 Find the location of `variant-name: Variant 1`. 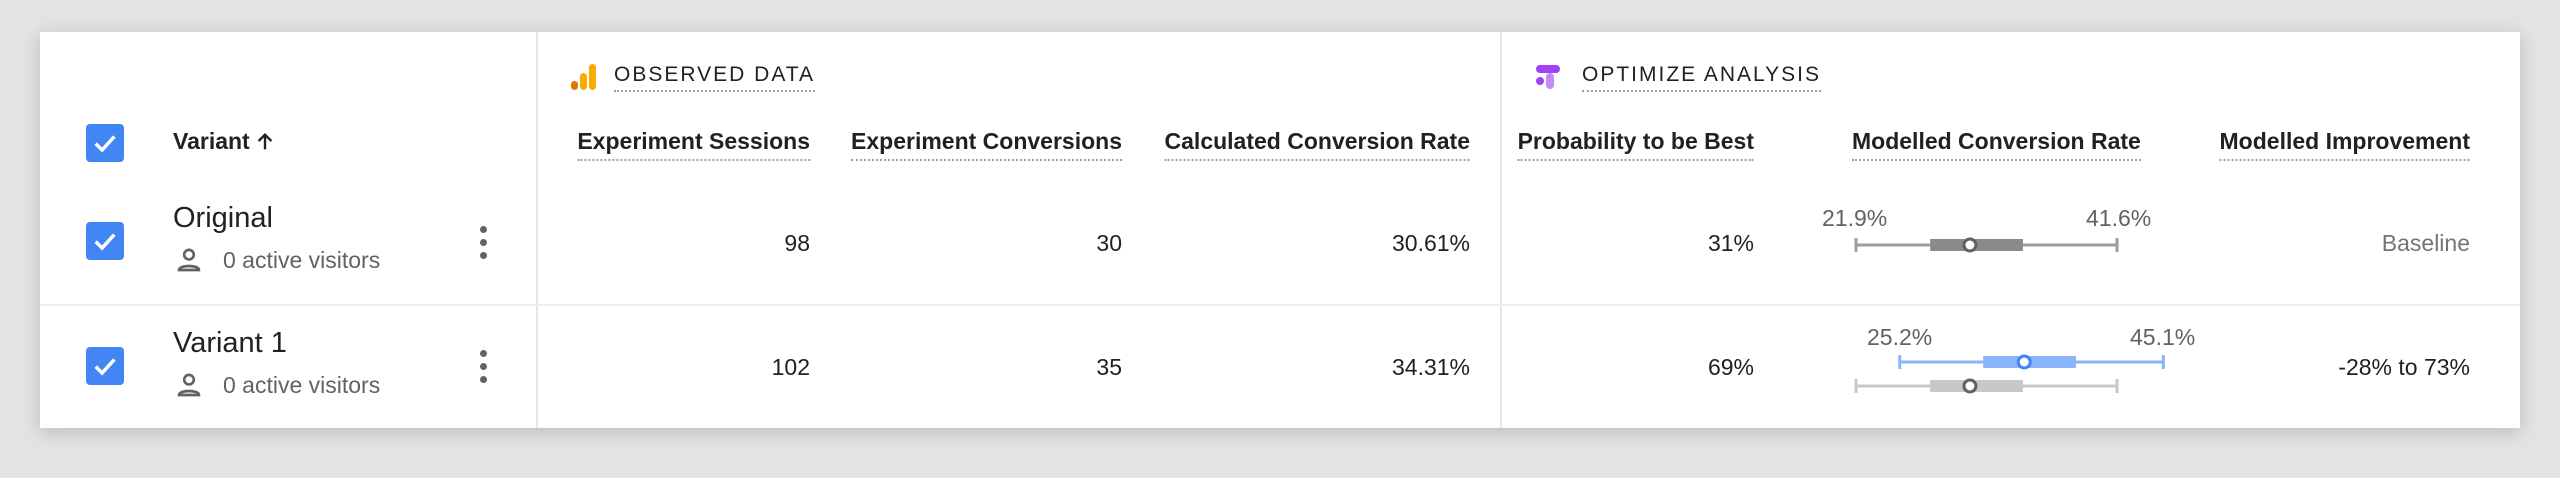

variant-name: Variant 1 is located at coordinates (230, 343).